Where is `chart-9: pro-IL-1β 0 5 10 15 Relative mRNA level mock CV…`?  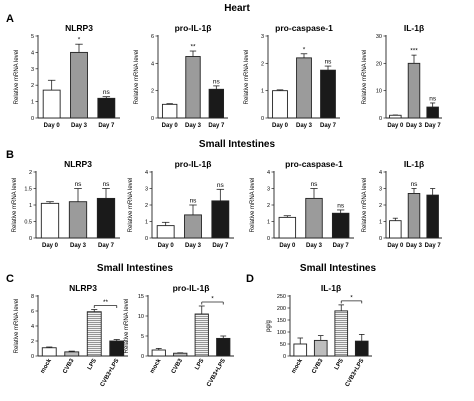
chart-9: pro-IL-1β 0 5 10 15 Relative mRNA level mock CV… is located at coordinates (179, 335).